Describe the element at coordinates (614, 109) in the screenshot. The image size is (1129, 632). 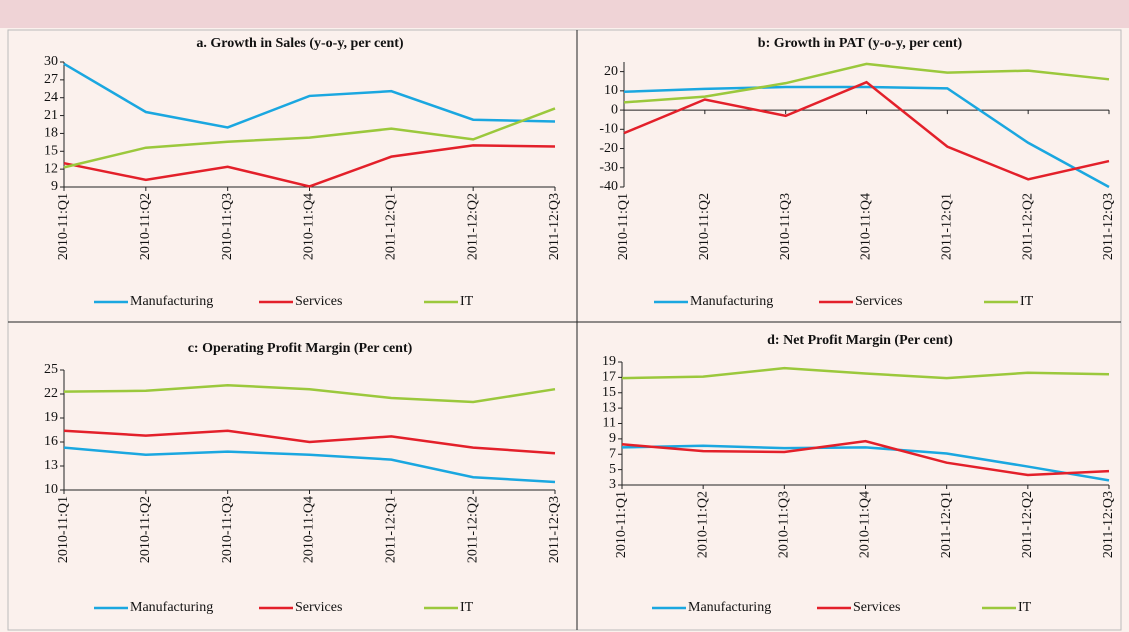
I see `y-tick-label: 0` at that location.